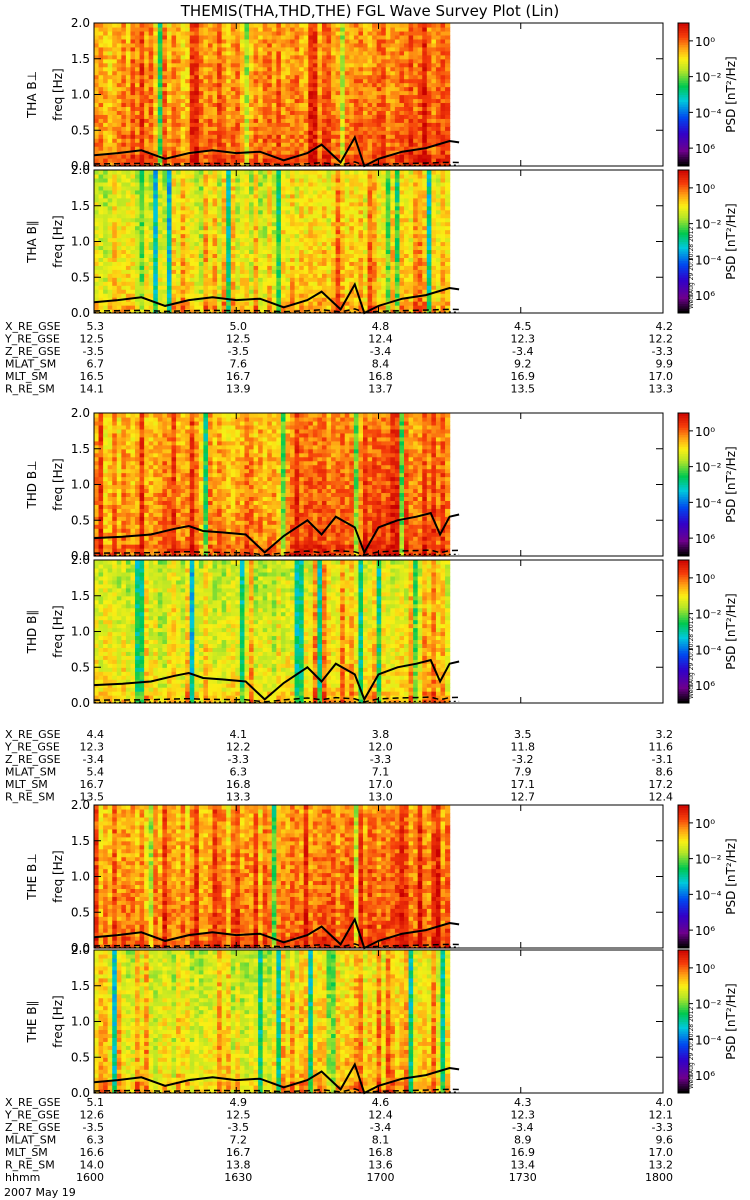  I want to click on ephemeris-value: 8.9, so click(523, 1140).